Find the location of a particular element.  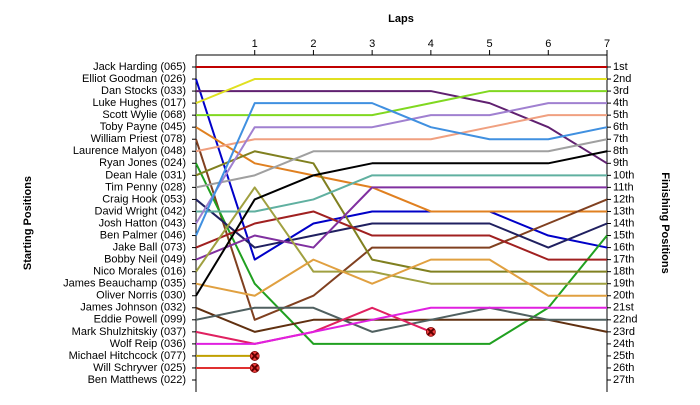

finish-label: 26th is located at coordinates (623, 368).